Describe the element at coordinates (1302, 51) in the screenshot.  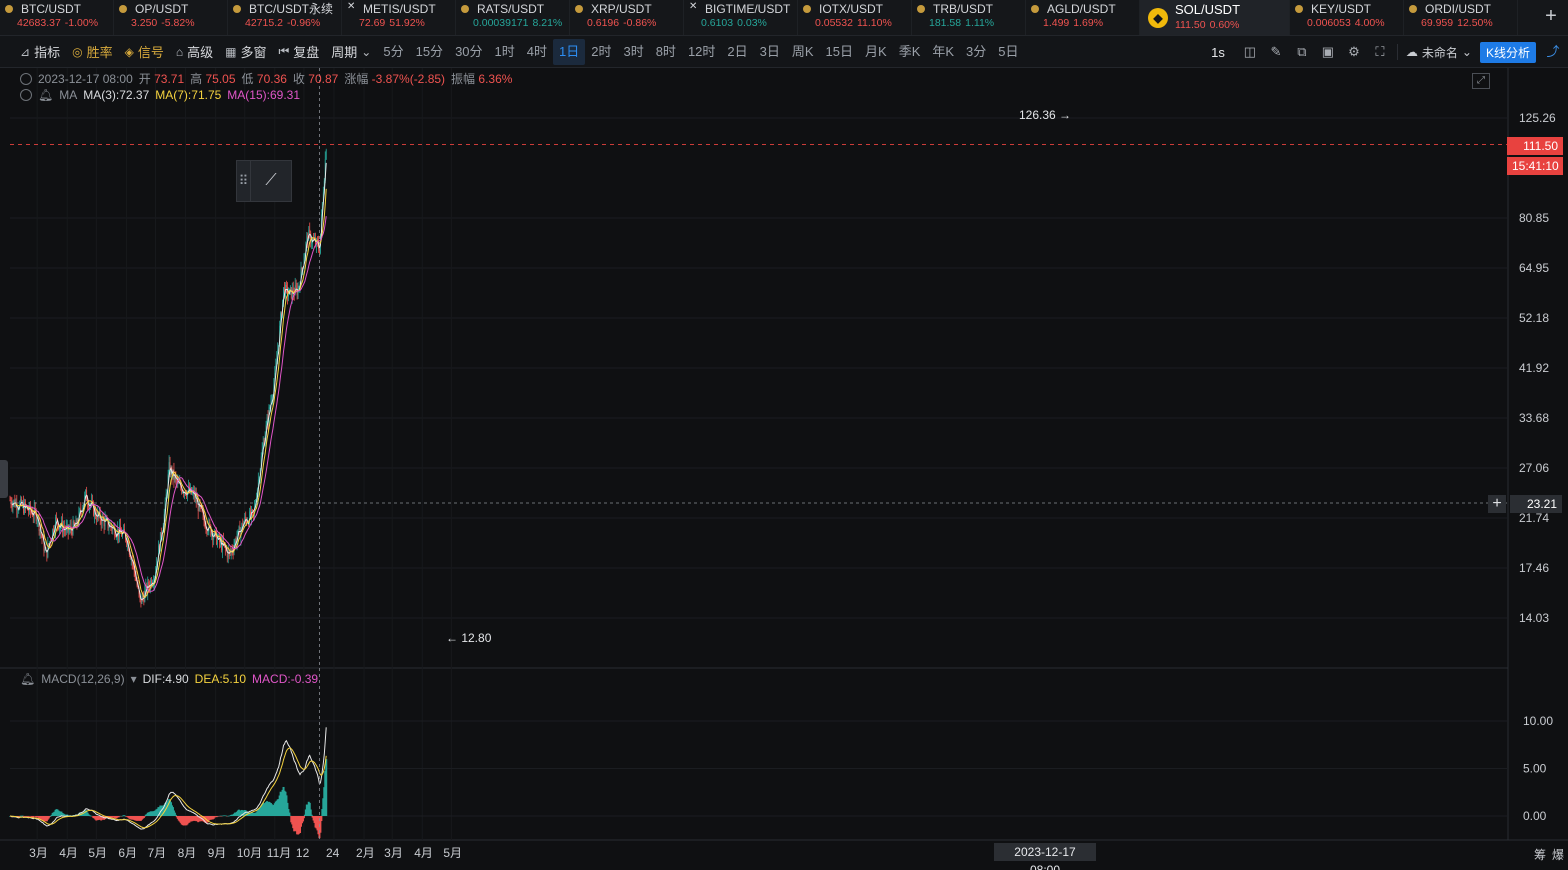
I see `popout-icon: ⧉` at that location.